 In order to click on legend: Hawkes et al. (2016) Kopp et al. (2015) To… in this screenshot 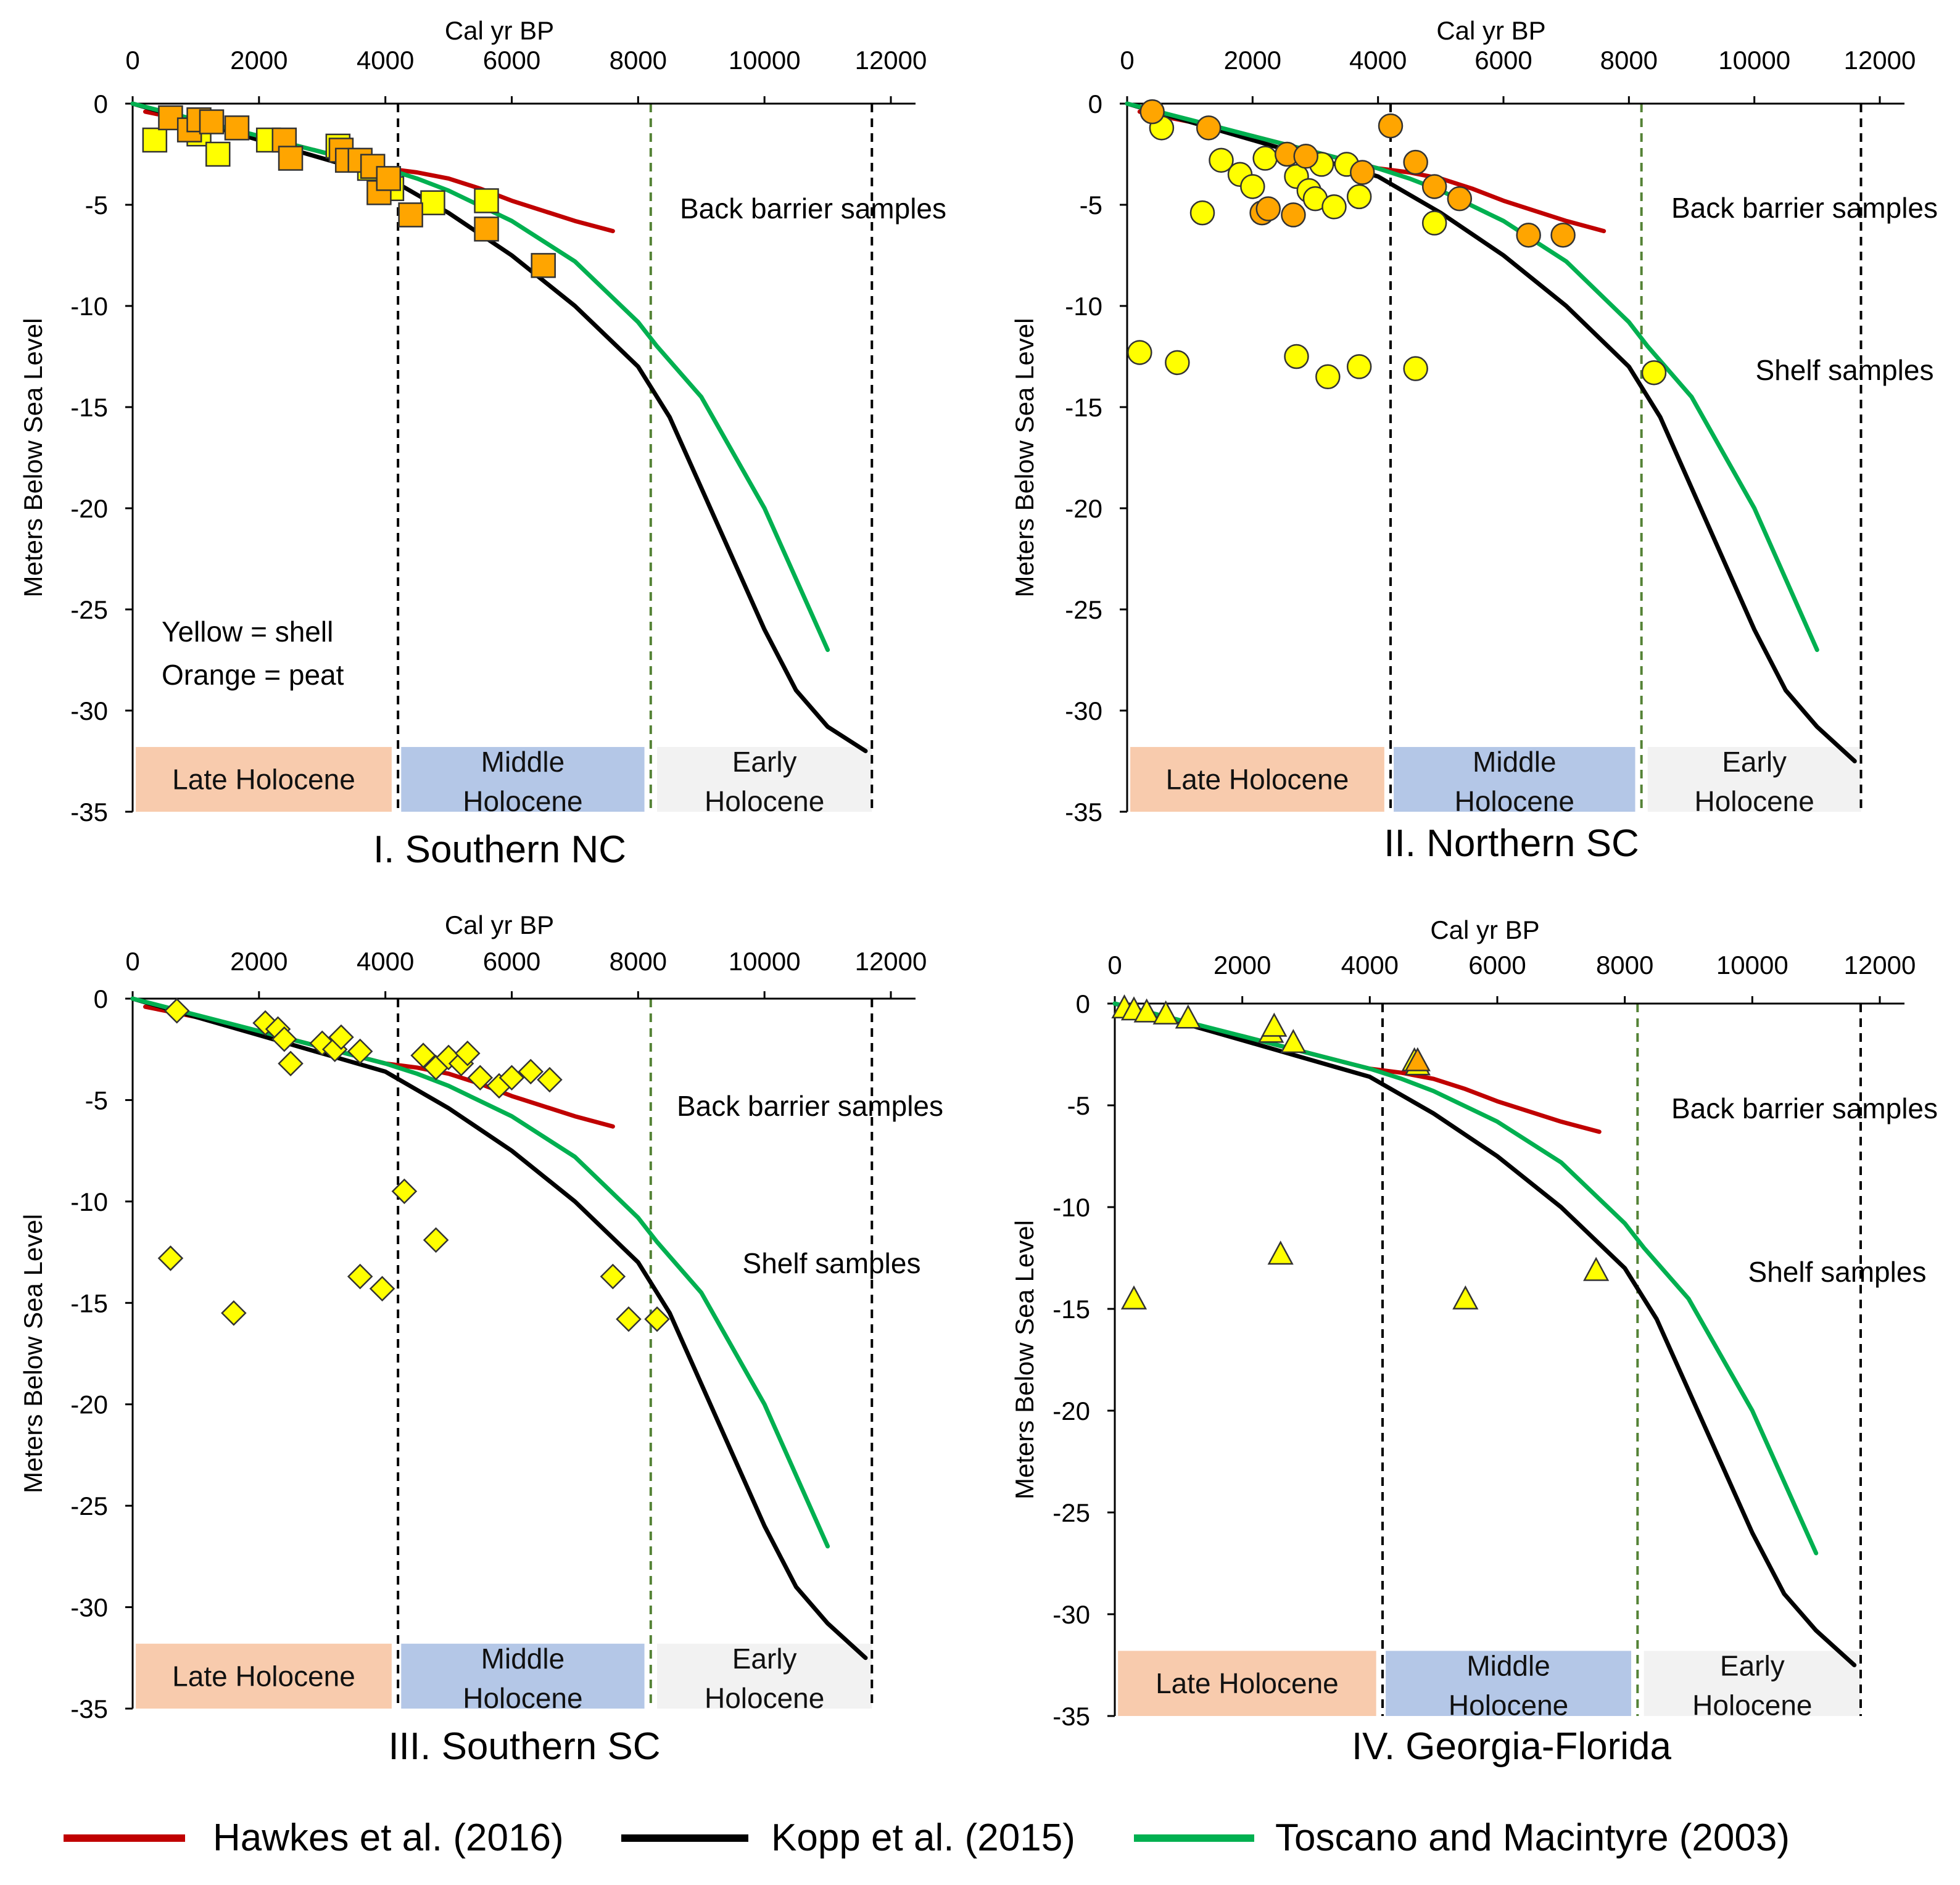, I will do `click(927, 1838)`.